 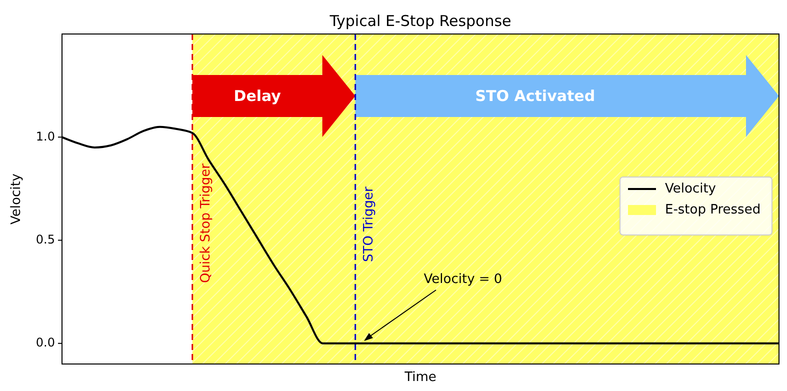 What do you see at coordinates (45, 343) in the screenshot?
I see `y-tick-label: 0.0` at bounding box center [45, 343].